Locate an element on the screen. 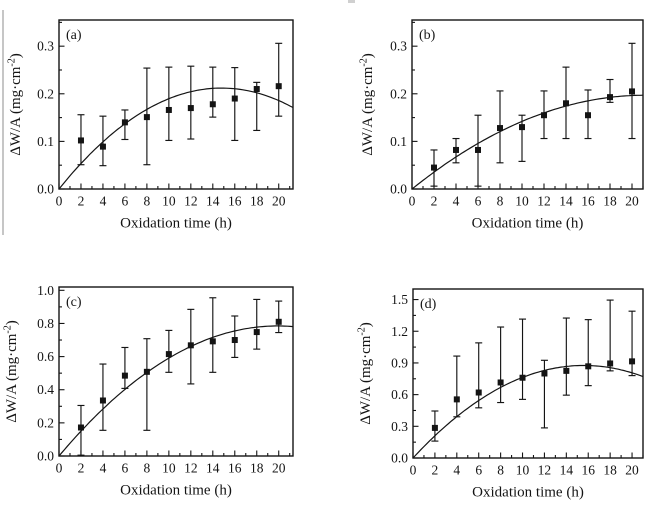  y-axis: 0.0 0.3 0.6 0.9 1.2 1.5 is located at coordinates (405, 379).